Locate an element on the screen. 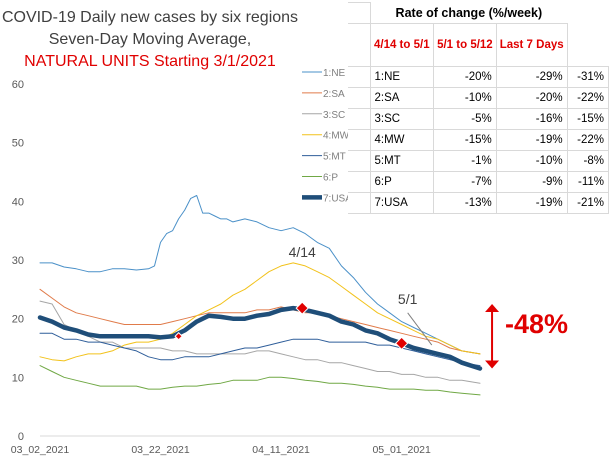  legend-label: 3:SC is located at coordinates (334, 115).